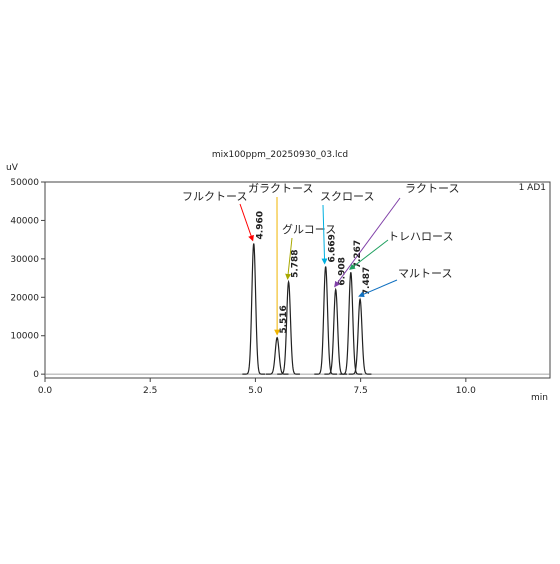 The image size is (560, 564). Describe the element at coordinates (539, 398) in the screenshot. I see `x-unit: min` at that location.